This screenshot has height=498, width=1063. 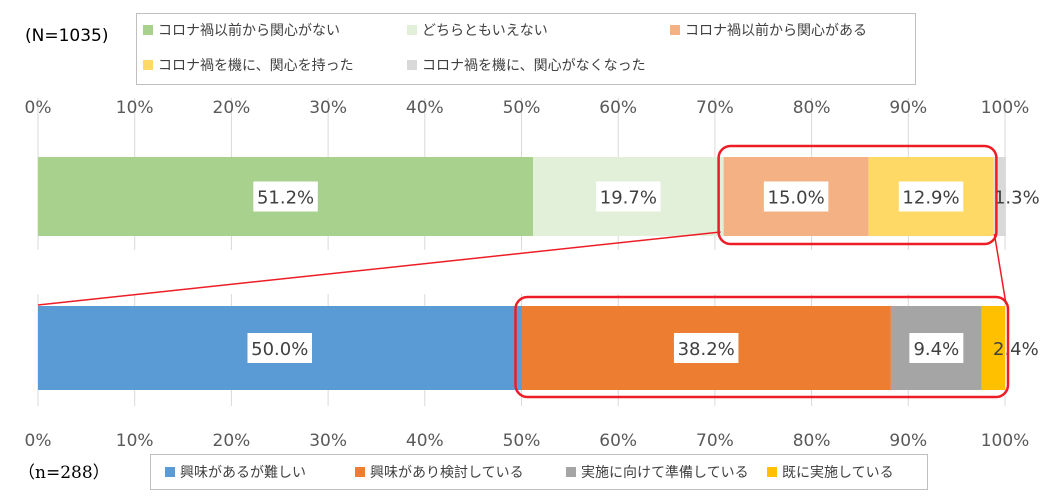 What do you see at coordinates (379, 268) in the screenshot?
I see `connector-line-left` at bounding box center [379, 268].